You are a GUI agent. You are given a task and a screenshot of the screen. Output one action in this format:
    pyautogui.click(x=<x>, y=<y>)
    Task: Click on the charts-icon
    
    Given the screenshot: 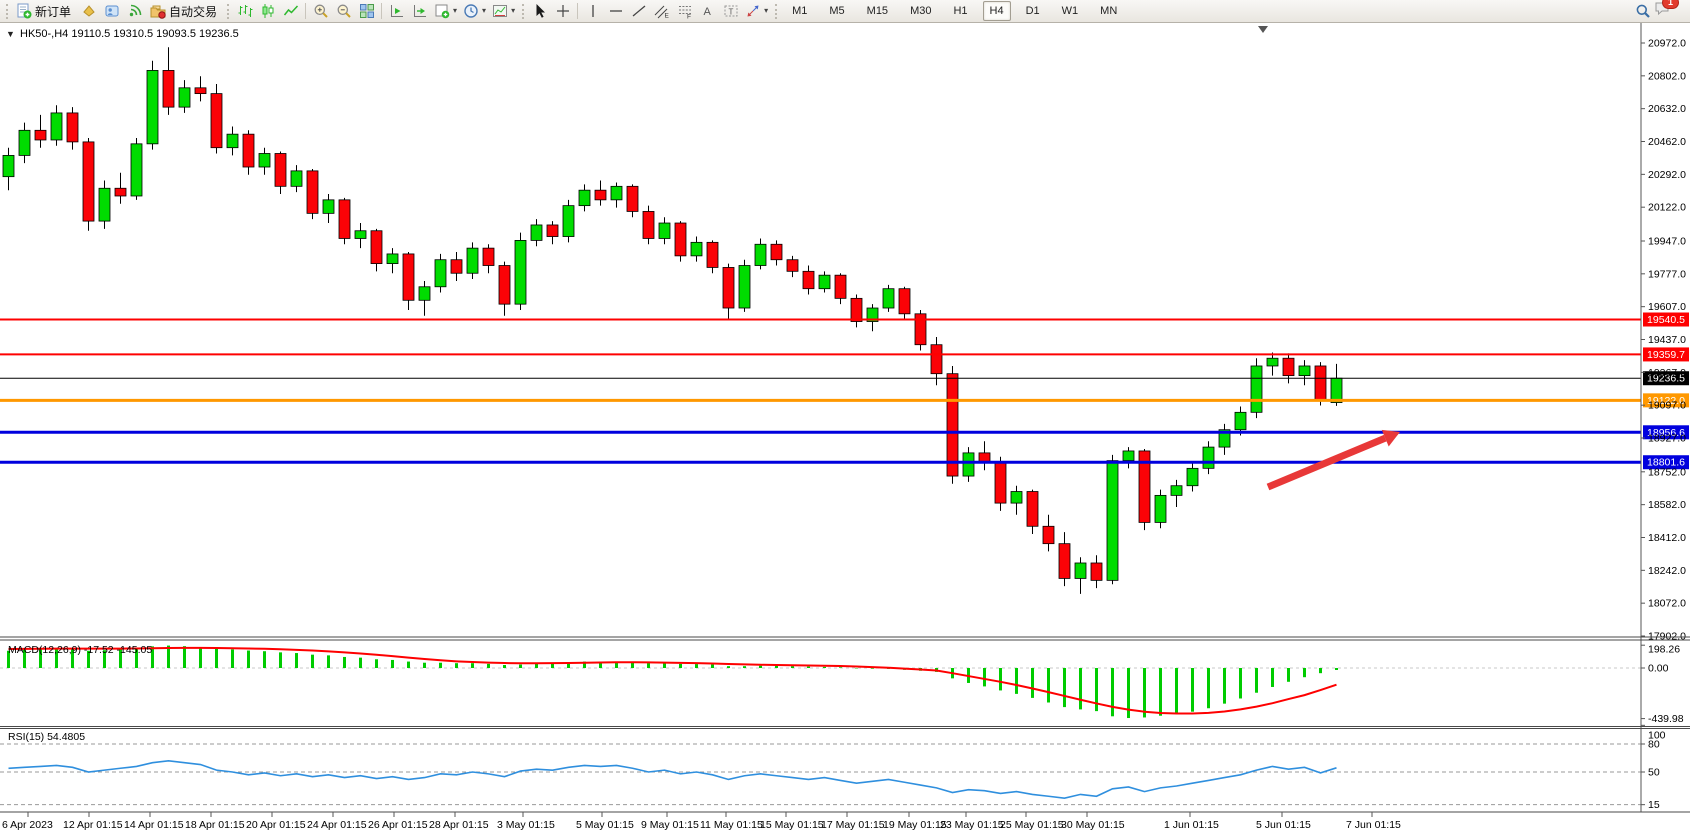 What is the action you would take?
    pyautogui.click(x=89, y=11)
    